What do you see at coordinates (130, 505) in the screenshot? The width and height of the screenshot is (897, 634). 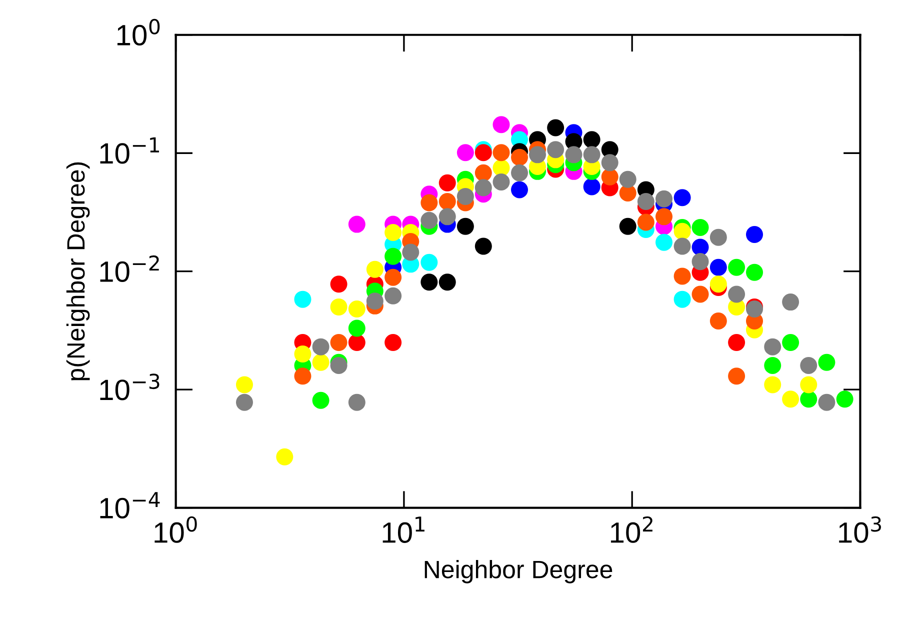 I see `y-tick-label: 10$^{−4}$` at bounding box center [130, 505].